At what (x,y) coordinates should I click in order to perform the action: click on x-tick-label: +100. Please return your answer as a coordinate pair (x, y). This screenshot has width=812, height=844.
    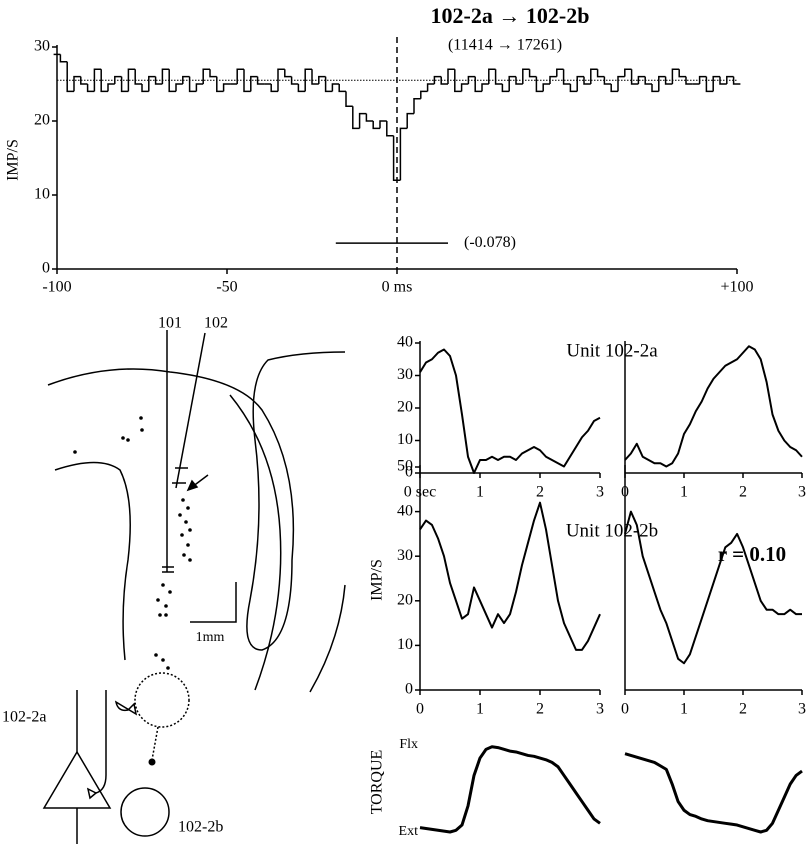
    Looking at the image, I should click on (736, 287).